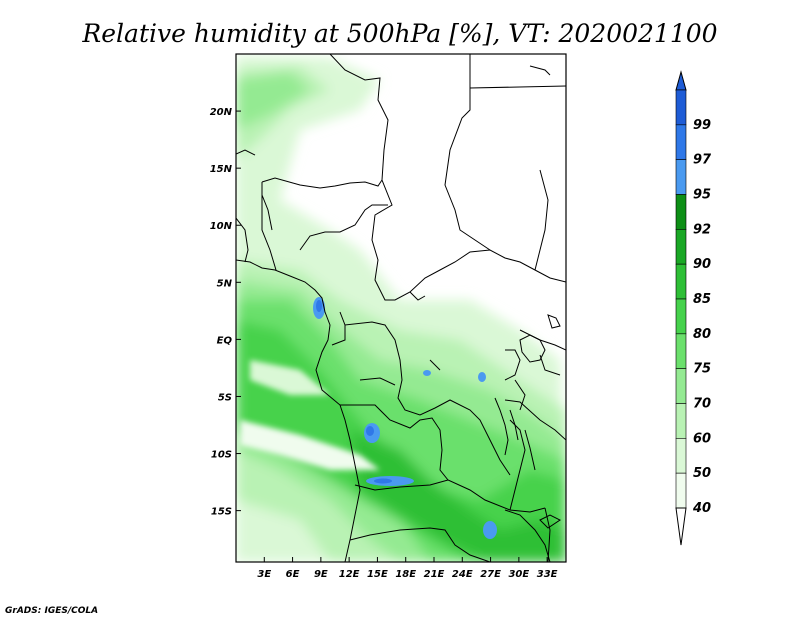 This screenshot has height=618, width=800. Describe the element at coordinates (293, 574) in the screenshot. I see `lon-tick-label: 6E` at that location.